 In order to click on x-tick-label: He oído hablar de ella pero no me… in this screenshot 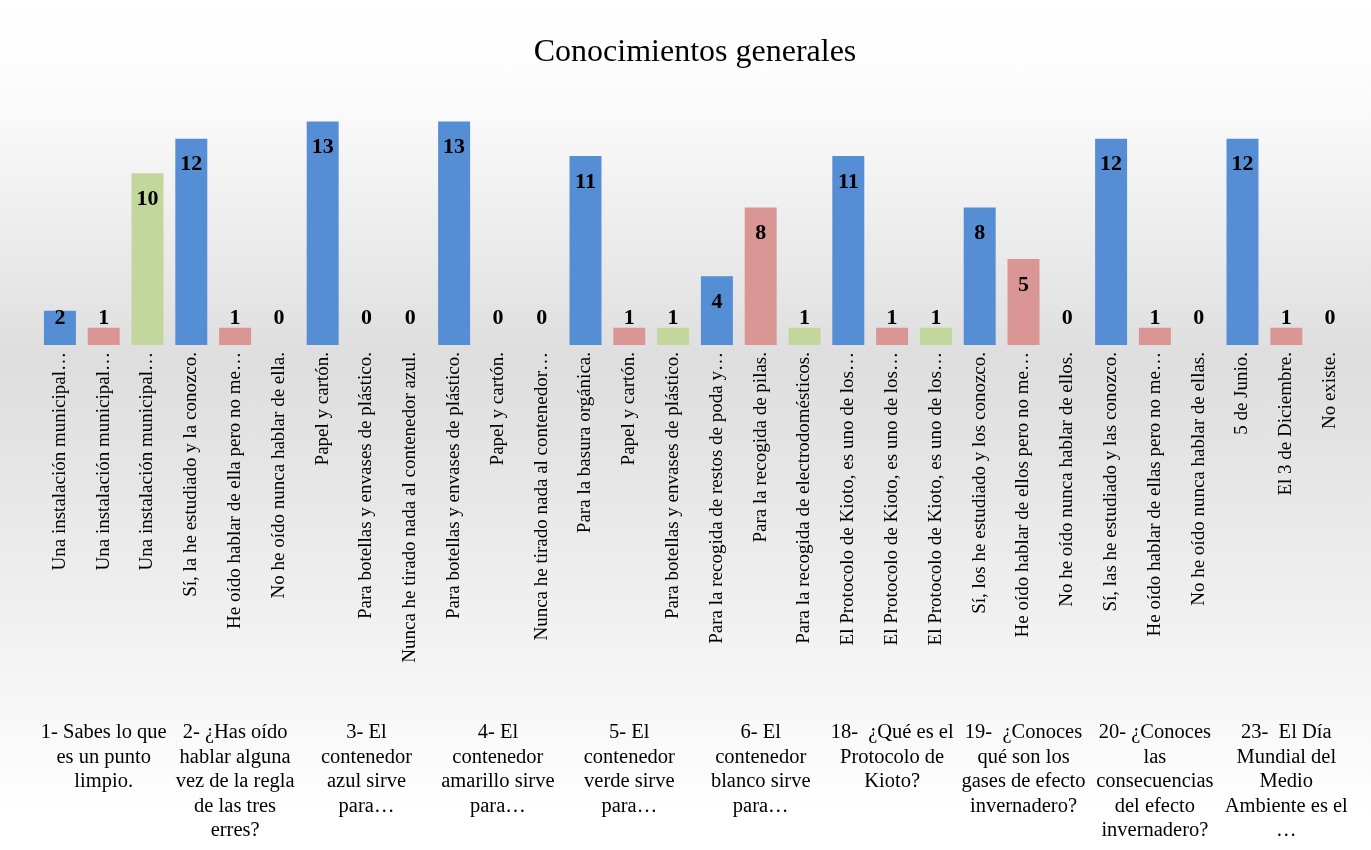, I will do `click(234, 490)`.